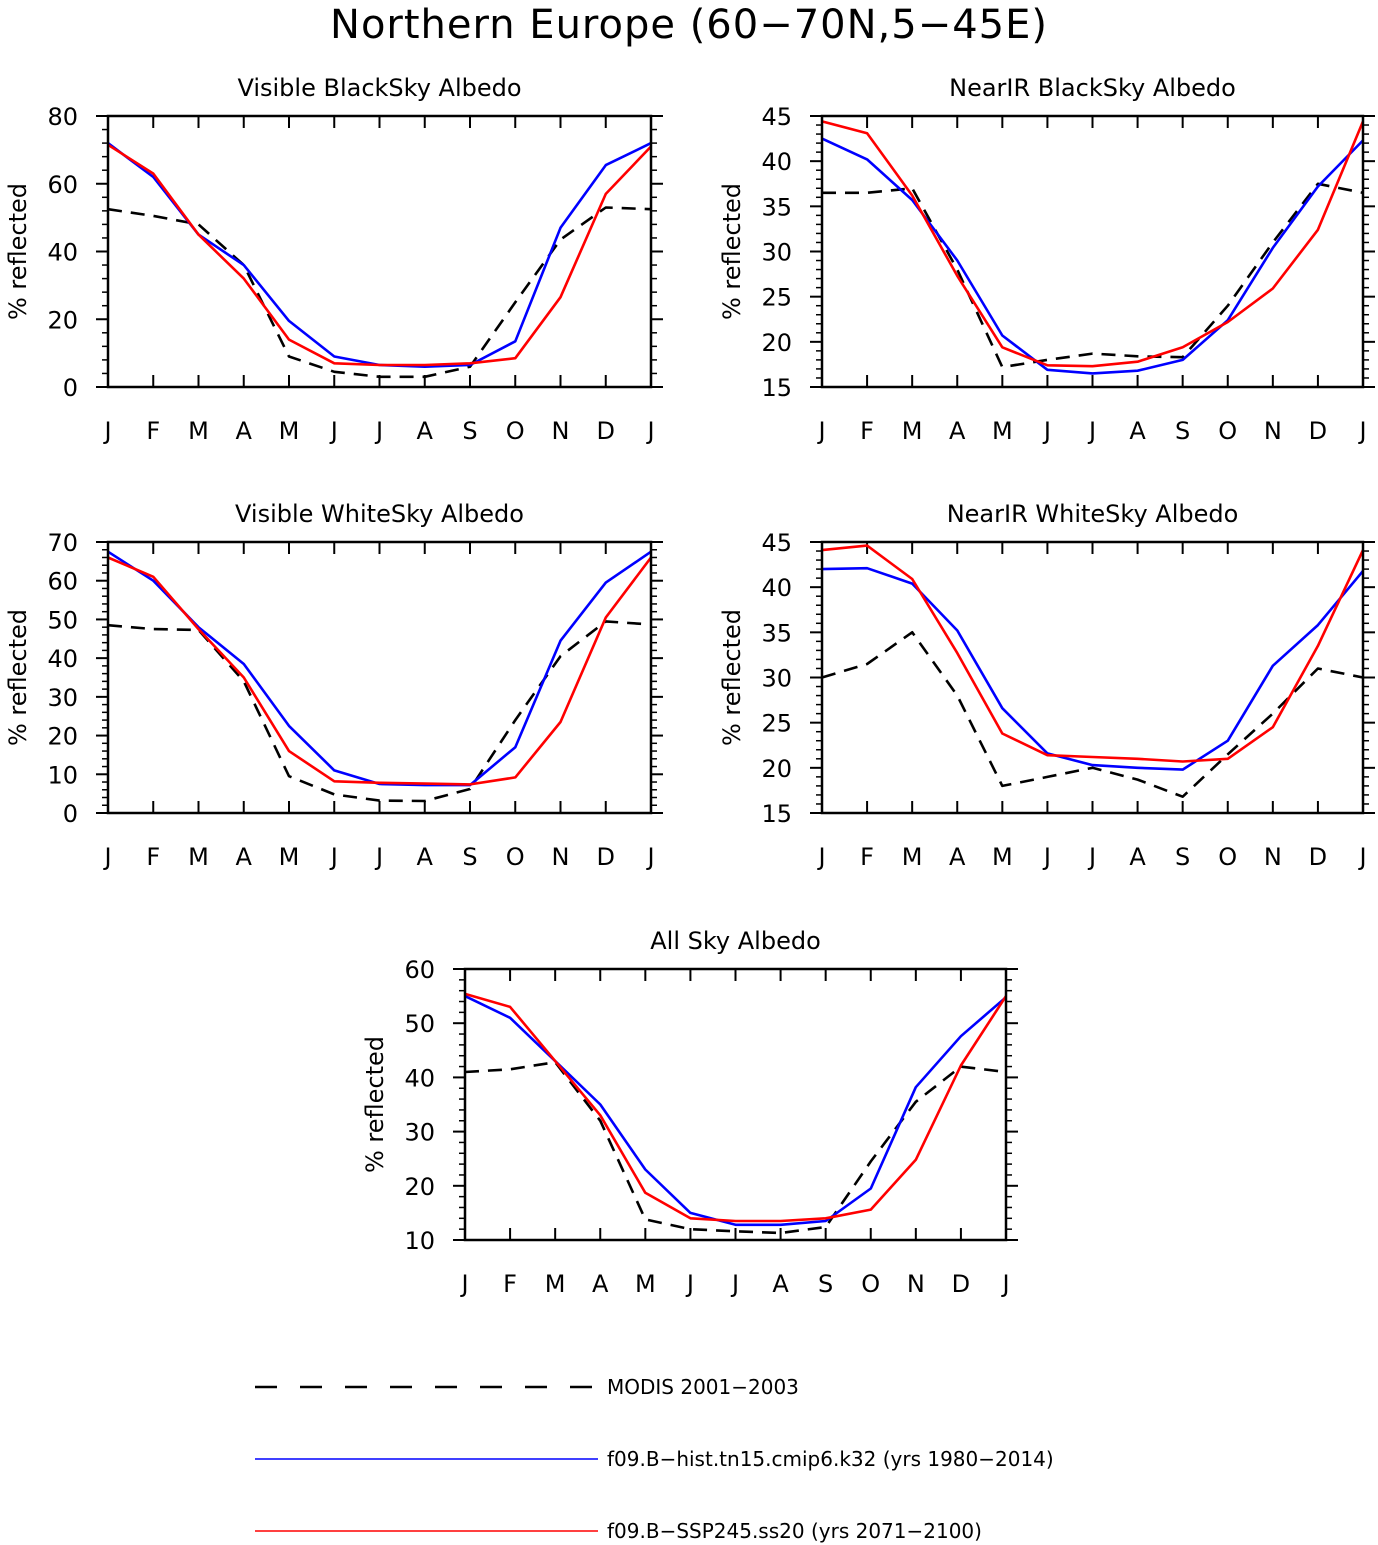 The width and height of the screenshot is (1378, 1545). Describe the element at coordinates (735, 941) in the screenshot. I see `panel-title: All Sky Albedo` at that location.